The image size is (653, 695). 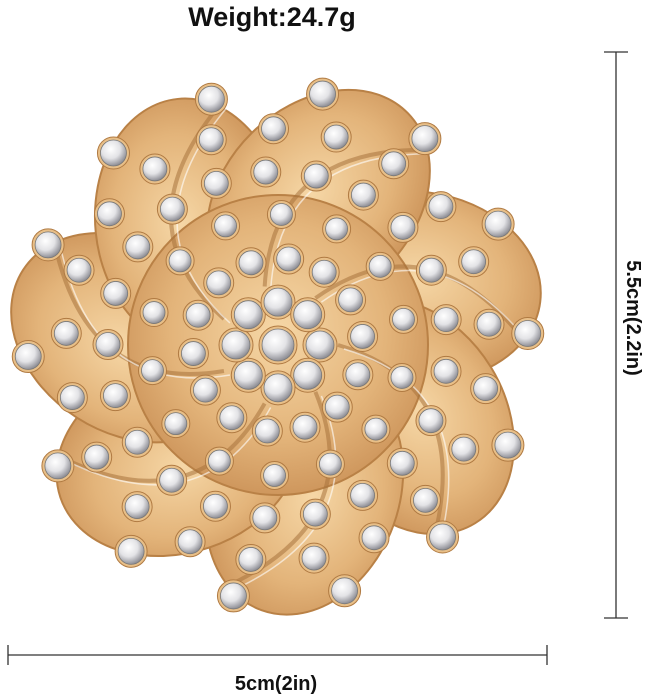 I want to click on height-dimension, so click(x=616, y=335).